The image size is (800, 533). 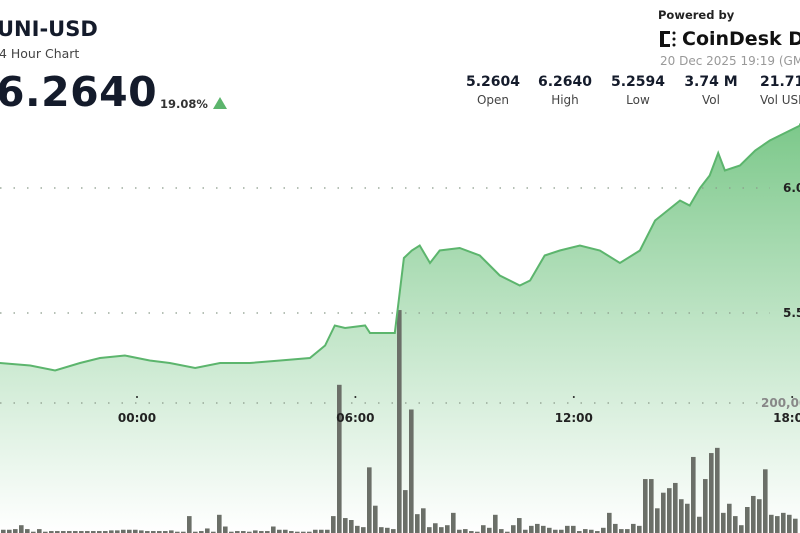 What do you see at coordinates (184, 104) in the screenshot?
I see `price-change: 19.08%` at bounding box center [184, 104].